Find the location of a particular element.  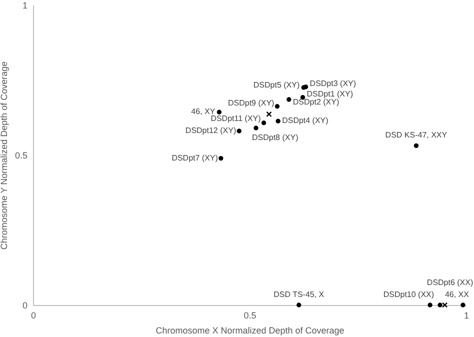

annotation: 46, XX is located at coordinates (457, 294).